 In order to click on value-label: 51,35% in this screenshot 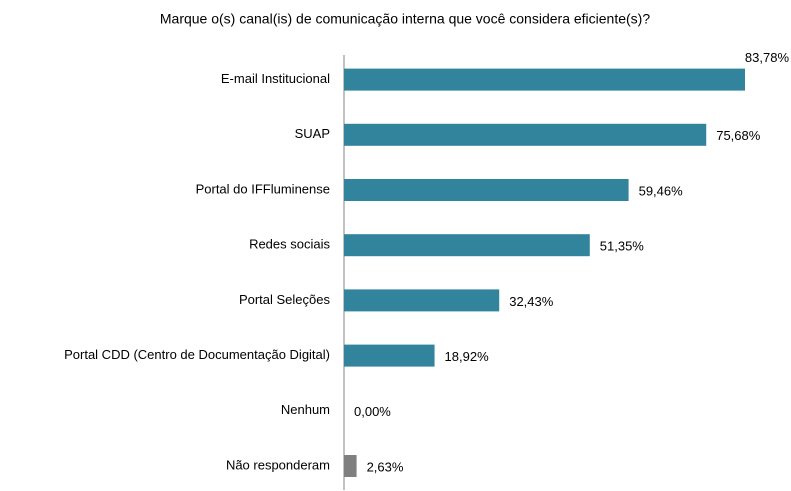, I will do `click(622, 246)`.